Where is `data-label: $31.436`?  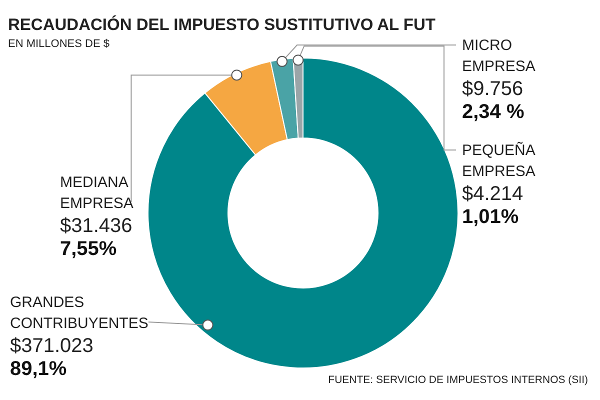
data-label: $31.436 is located at coordinates (96, 226).